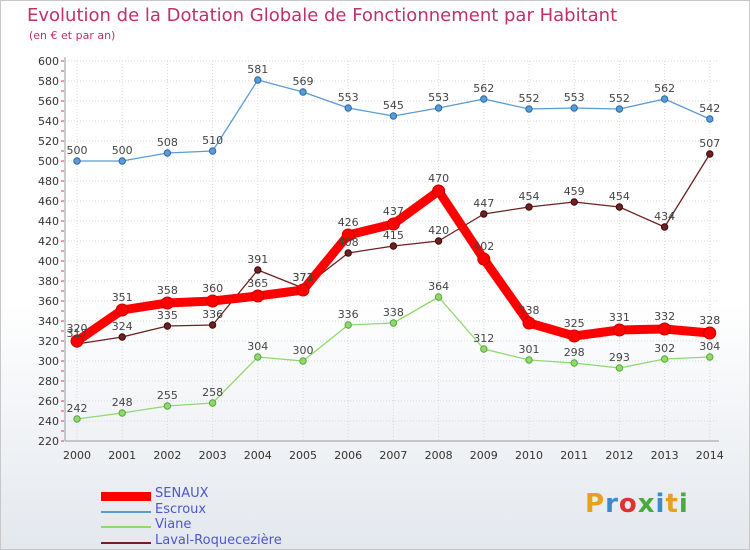 This screenshot has height=550, width=750. Describe the element at coordinates (48, 141) in the screenshot. I see `y-tick-label: 520` at that location.